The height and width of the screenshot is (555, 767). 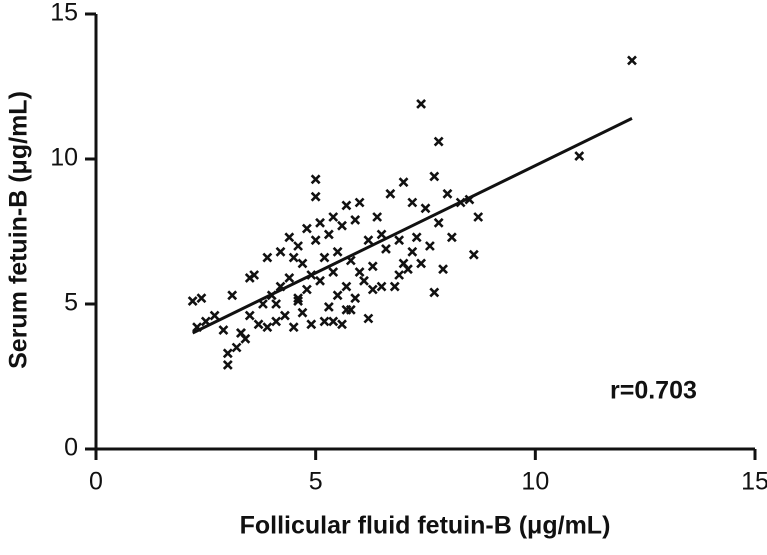 What do you see at coordinates (535, 482) in the screenshot?
I see `x-tick-label: 10` at bounding box center [535, 482].